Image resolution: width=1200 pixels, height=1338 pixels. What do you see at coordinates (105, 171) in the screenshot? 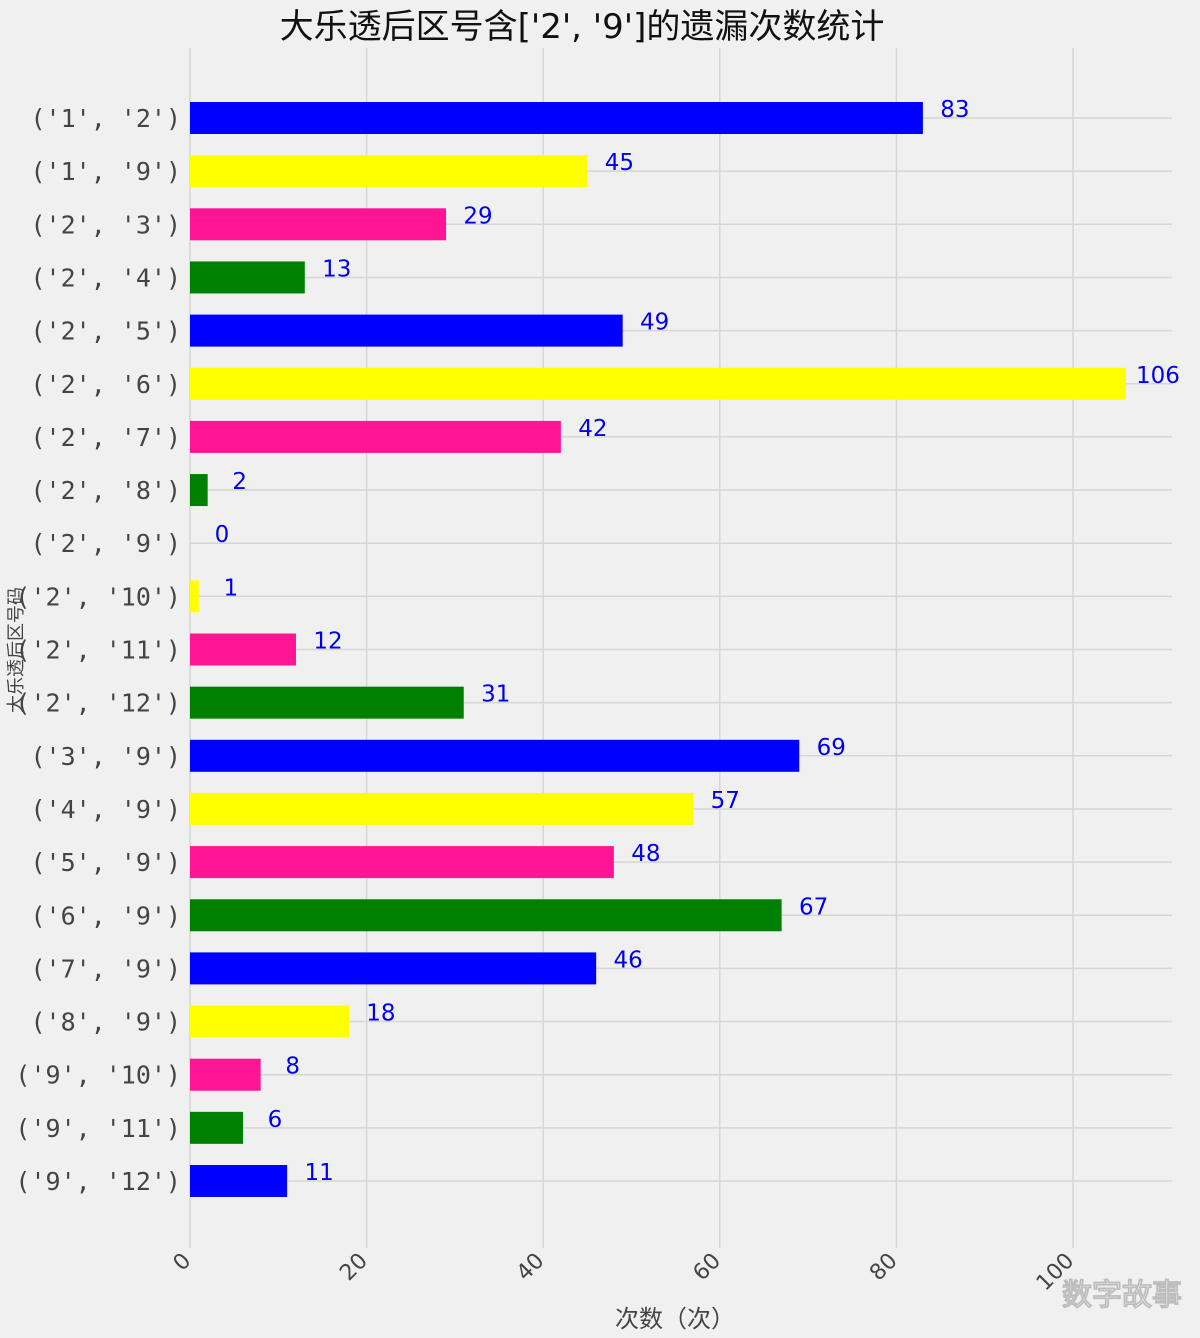
I see `y-tick-label: ('1', '9')` at bounding box center [105, 171].